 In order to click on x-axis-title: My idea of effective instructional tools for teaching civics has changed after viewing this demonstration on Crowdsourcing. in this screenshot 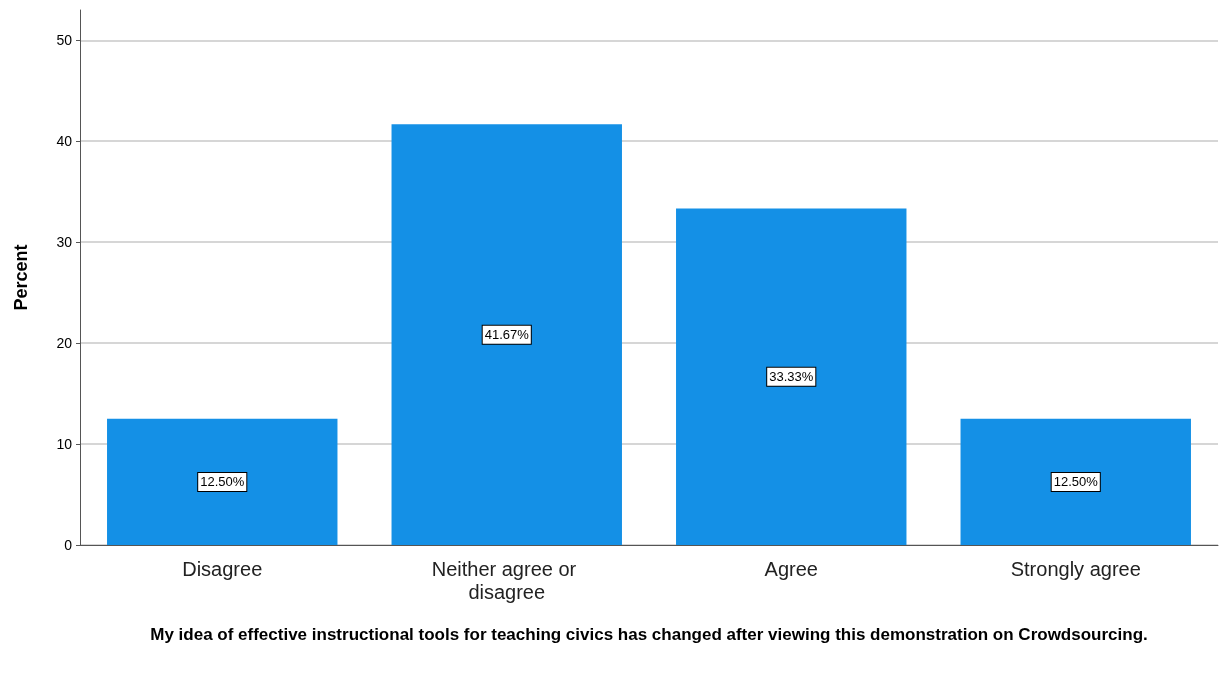, I will do `click(649, 634)`.